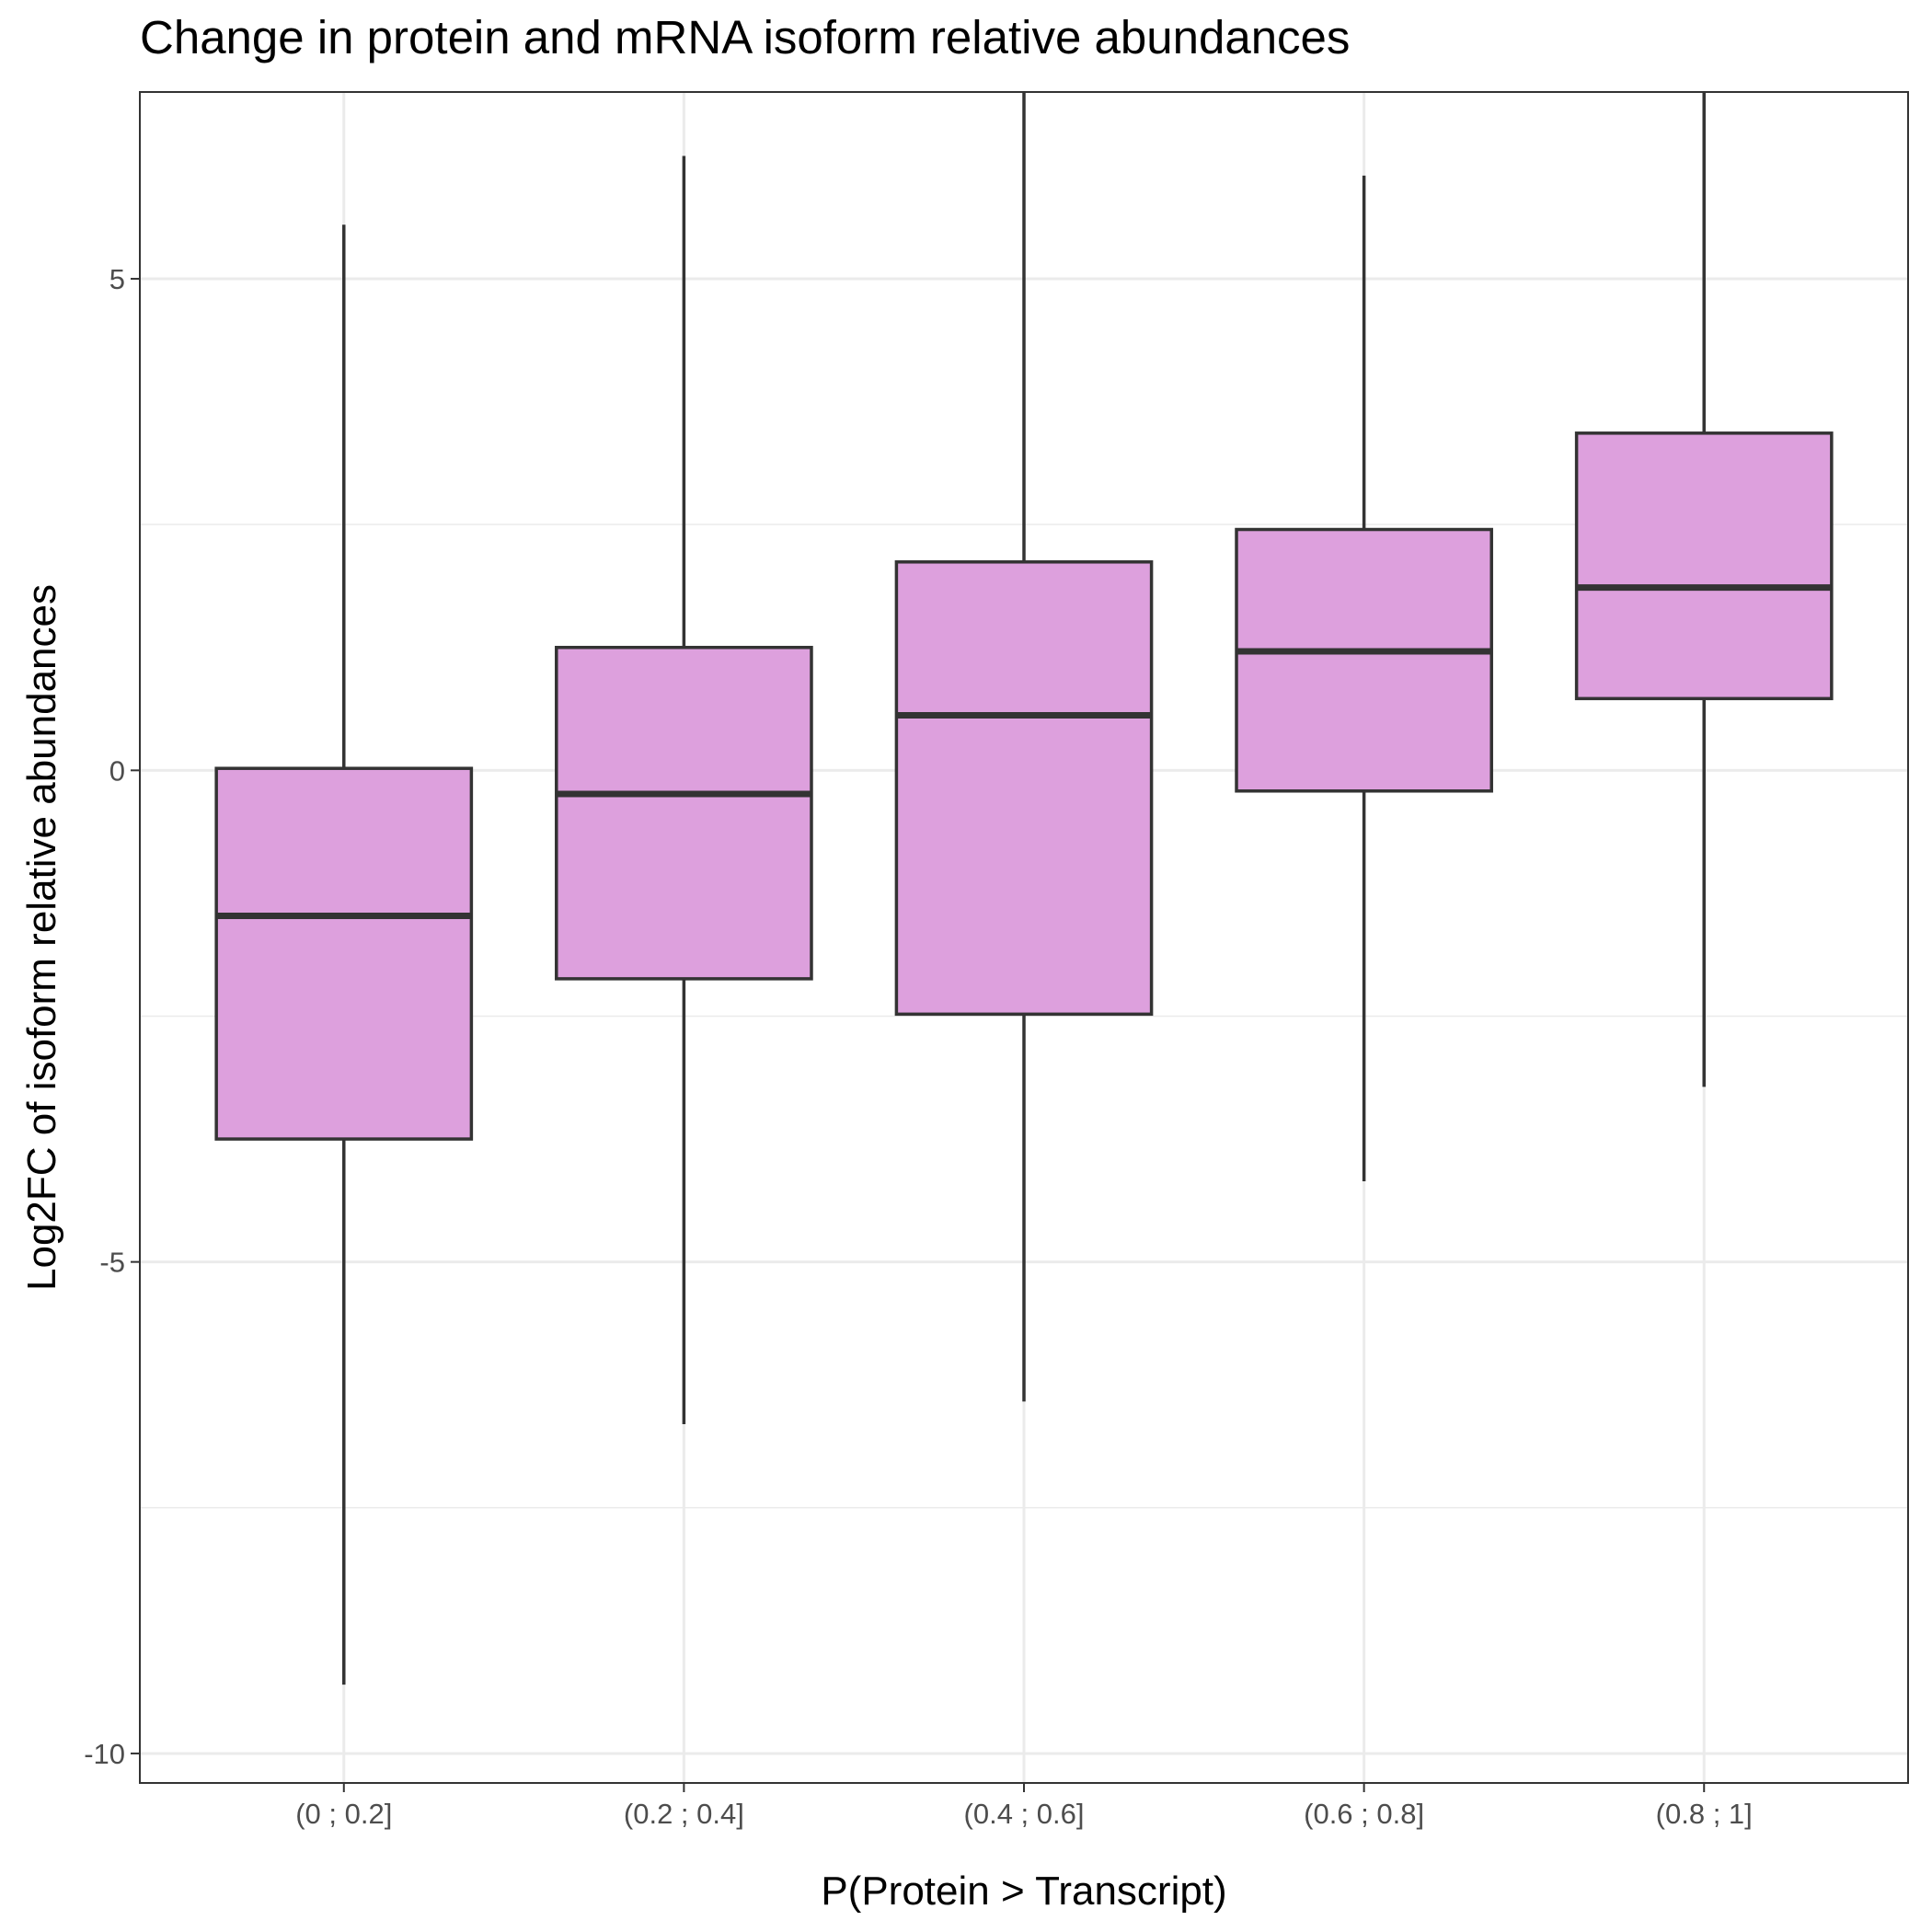  I want to click on y-tick-label: -10, so click(104, 1754).